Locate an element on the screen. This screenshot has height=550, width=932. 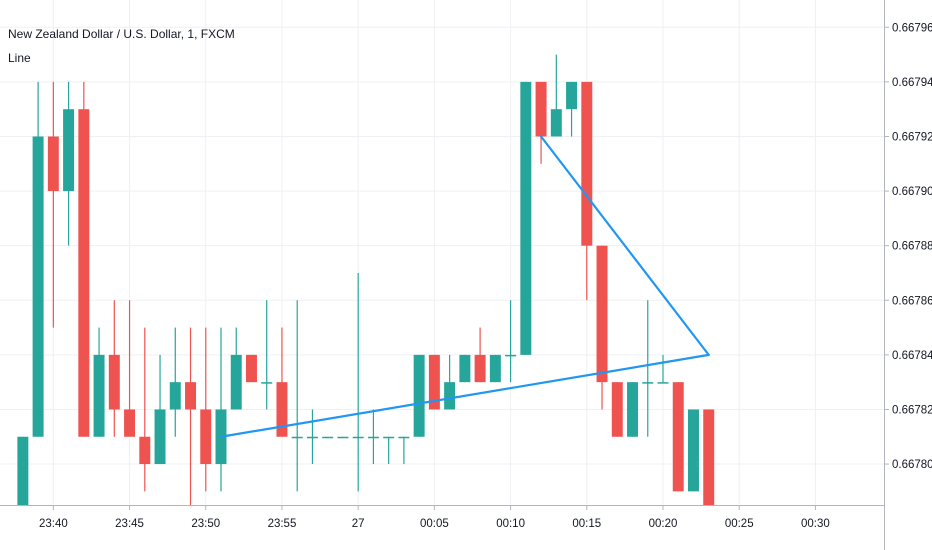
y-tick-label: 0.66788 is located at coordinates (912, 247).